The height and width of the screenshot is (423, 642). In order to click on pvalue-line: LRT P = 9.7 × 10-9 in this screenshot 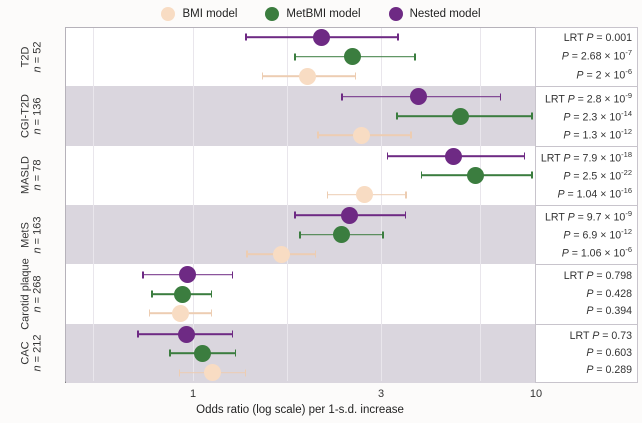, I will do `click(588, 216)`.